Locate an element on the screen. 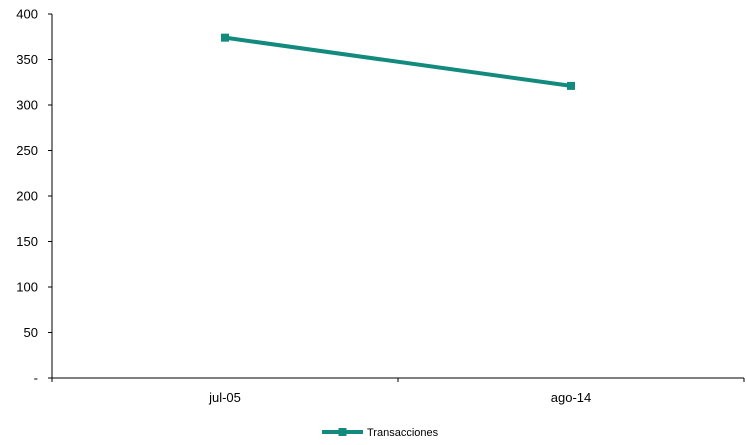 The image size is (747, 445). series-layer is located at coordinates (398, 61).